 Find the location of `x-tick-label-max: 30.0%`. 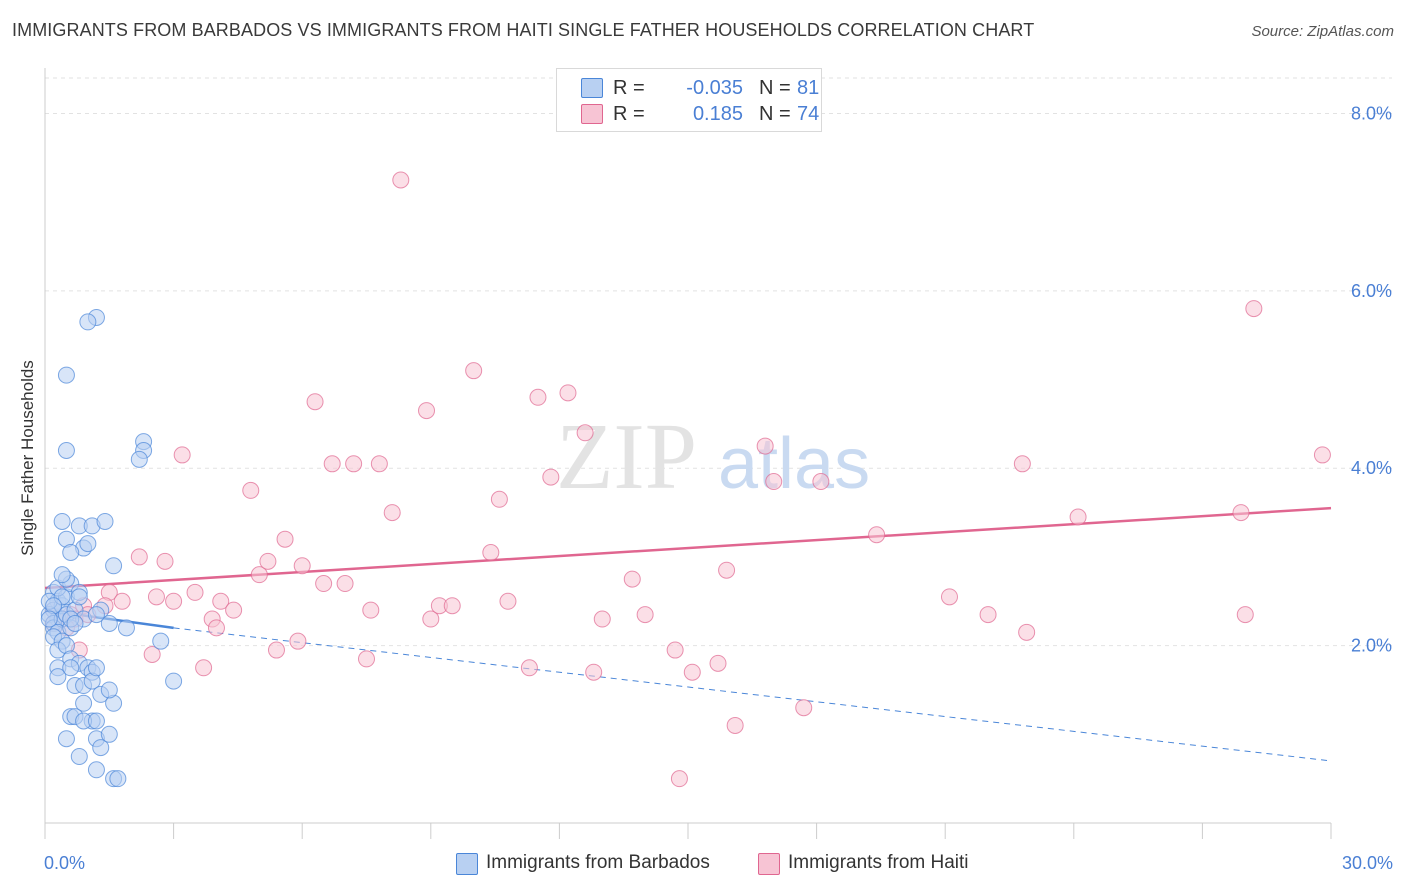

x-tick-label-max: 30.0% is located at coordinates (1367, 863).